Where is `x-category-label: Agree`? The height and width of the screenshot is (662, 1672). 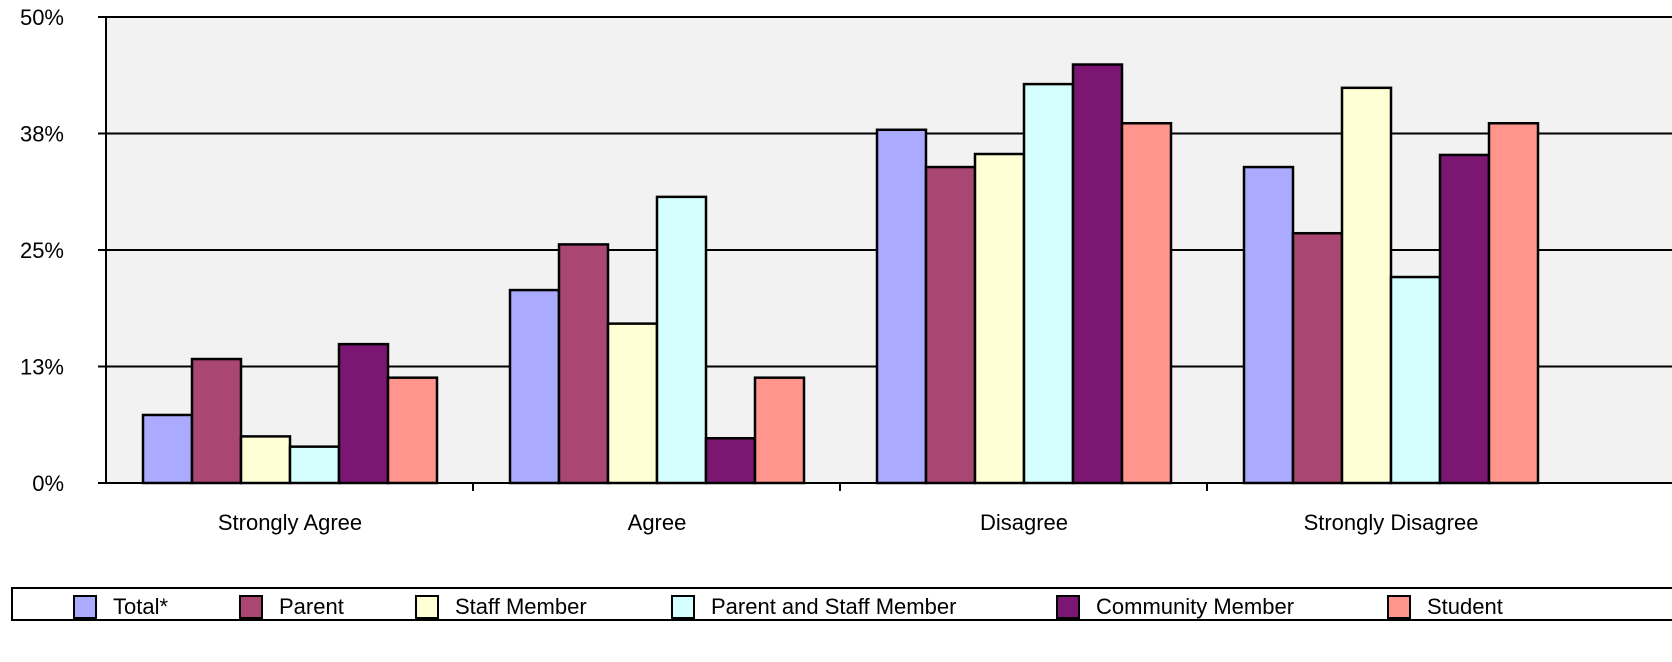 x-category-label: Agree is located at coordinates (657, 522).